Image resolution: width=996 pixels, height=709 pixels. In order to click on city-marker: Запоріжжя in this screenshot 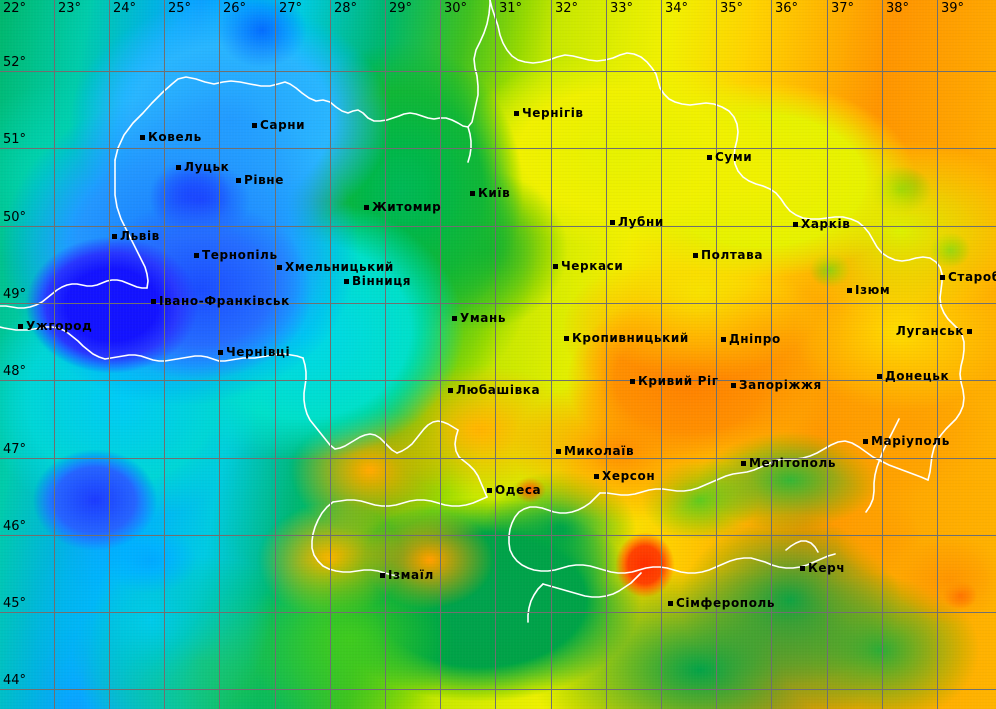, I will do `click(776, 385)`.